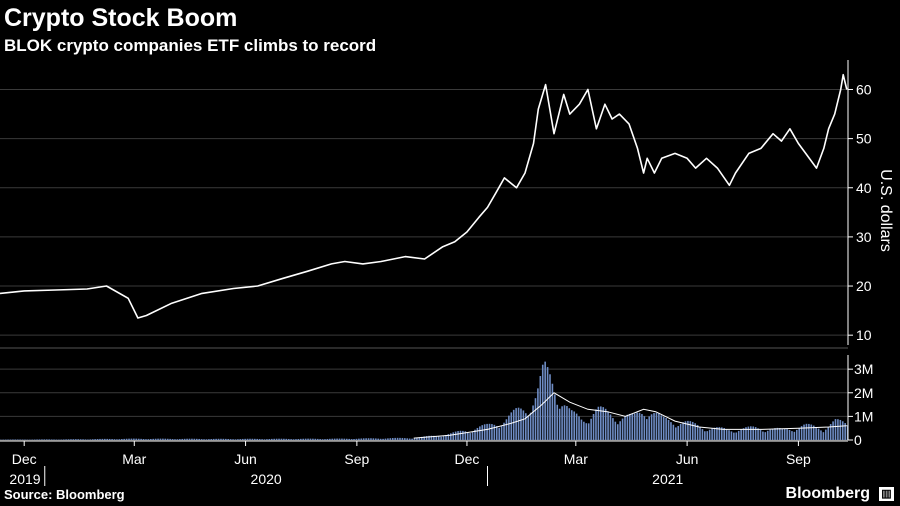 Image resolution: width=900 pixels, height=506 pixels. I want to click on x-tick-label: Jun, so click(245, 459).